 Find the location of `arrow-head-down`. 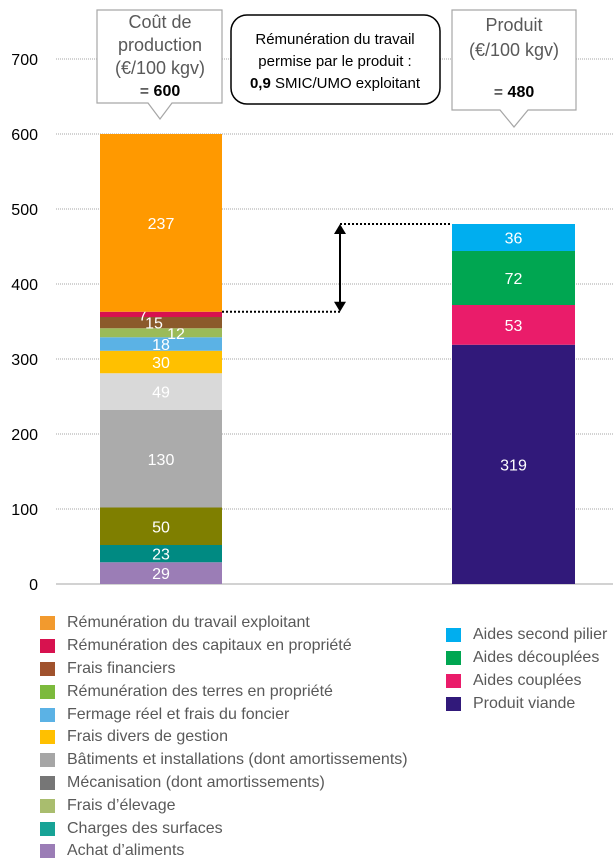

arrow-head-down is located at coordinates (340, 307).